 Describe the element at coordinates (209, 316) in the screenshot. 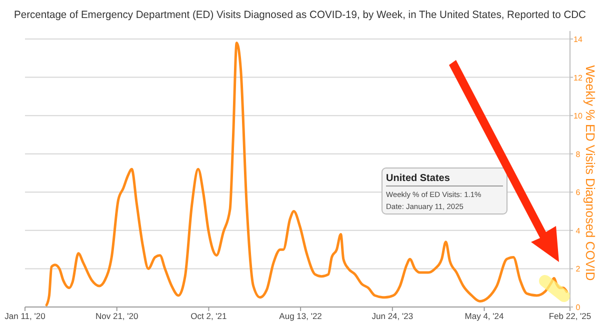

I see `x-tick-label: Oct 2, '21` at that location.